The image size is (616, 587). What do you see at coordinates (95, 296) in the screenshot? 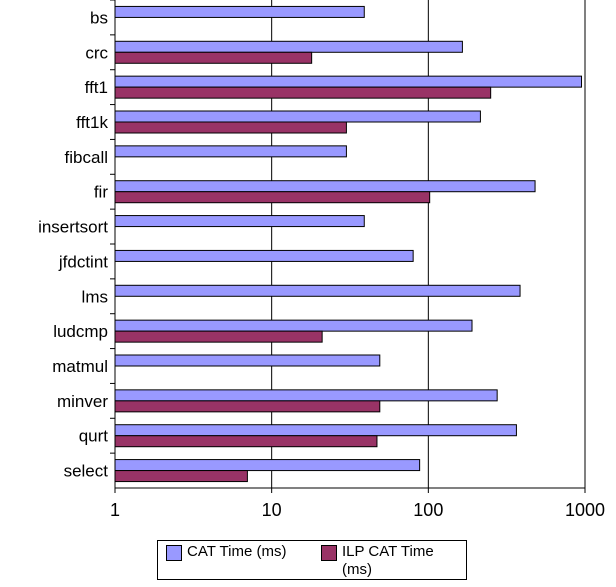
I see `category-label: lms` at bounding box center [95, 296].